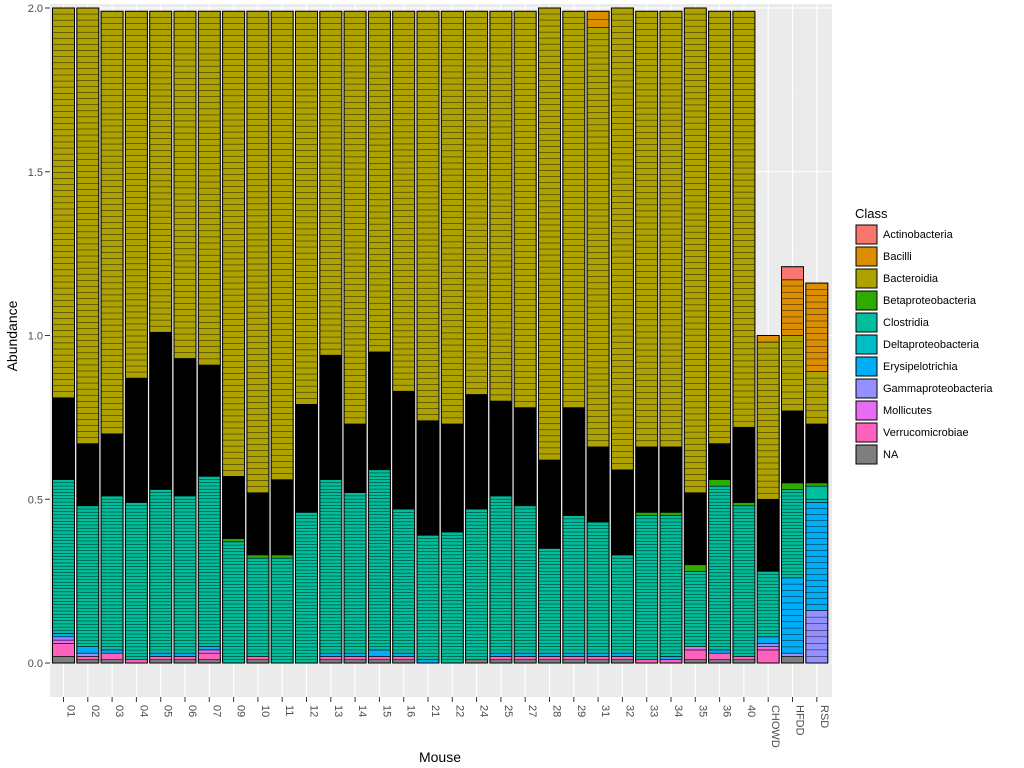  I want to click on y-axis-title: Abundance, so click(12, 335).